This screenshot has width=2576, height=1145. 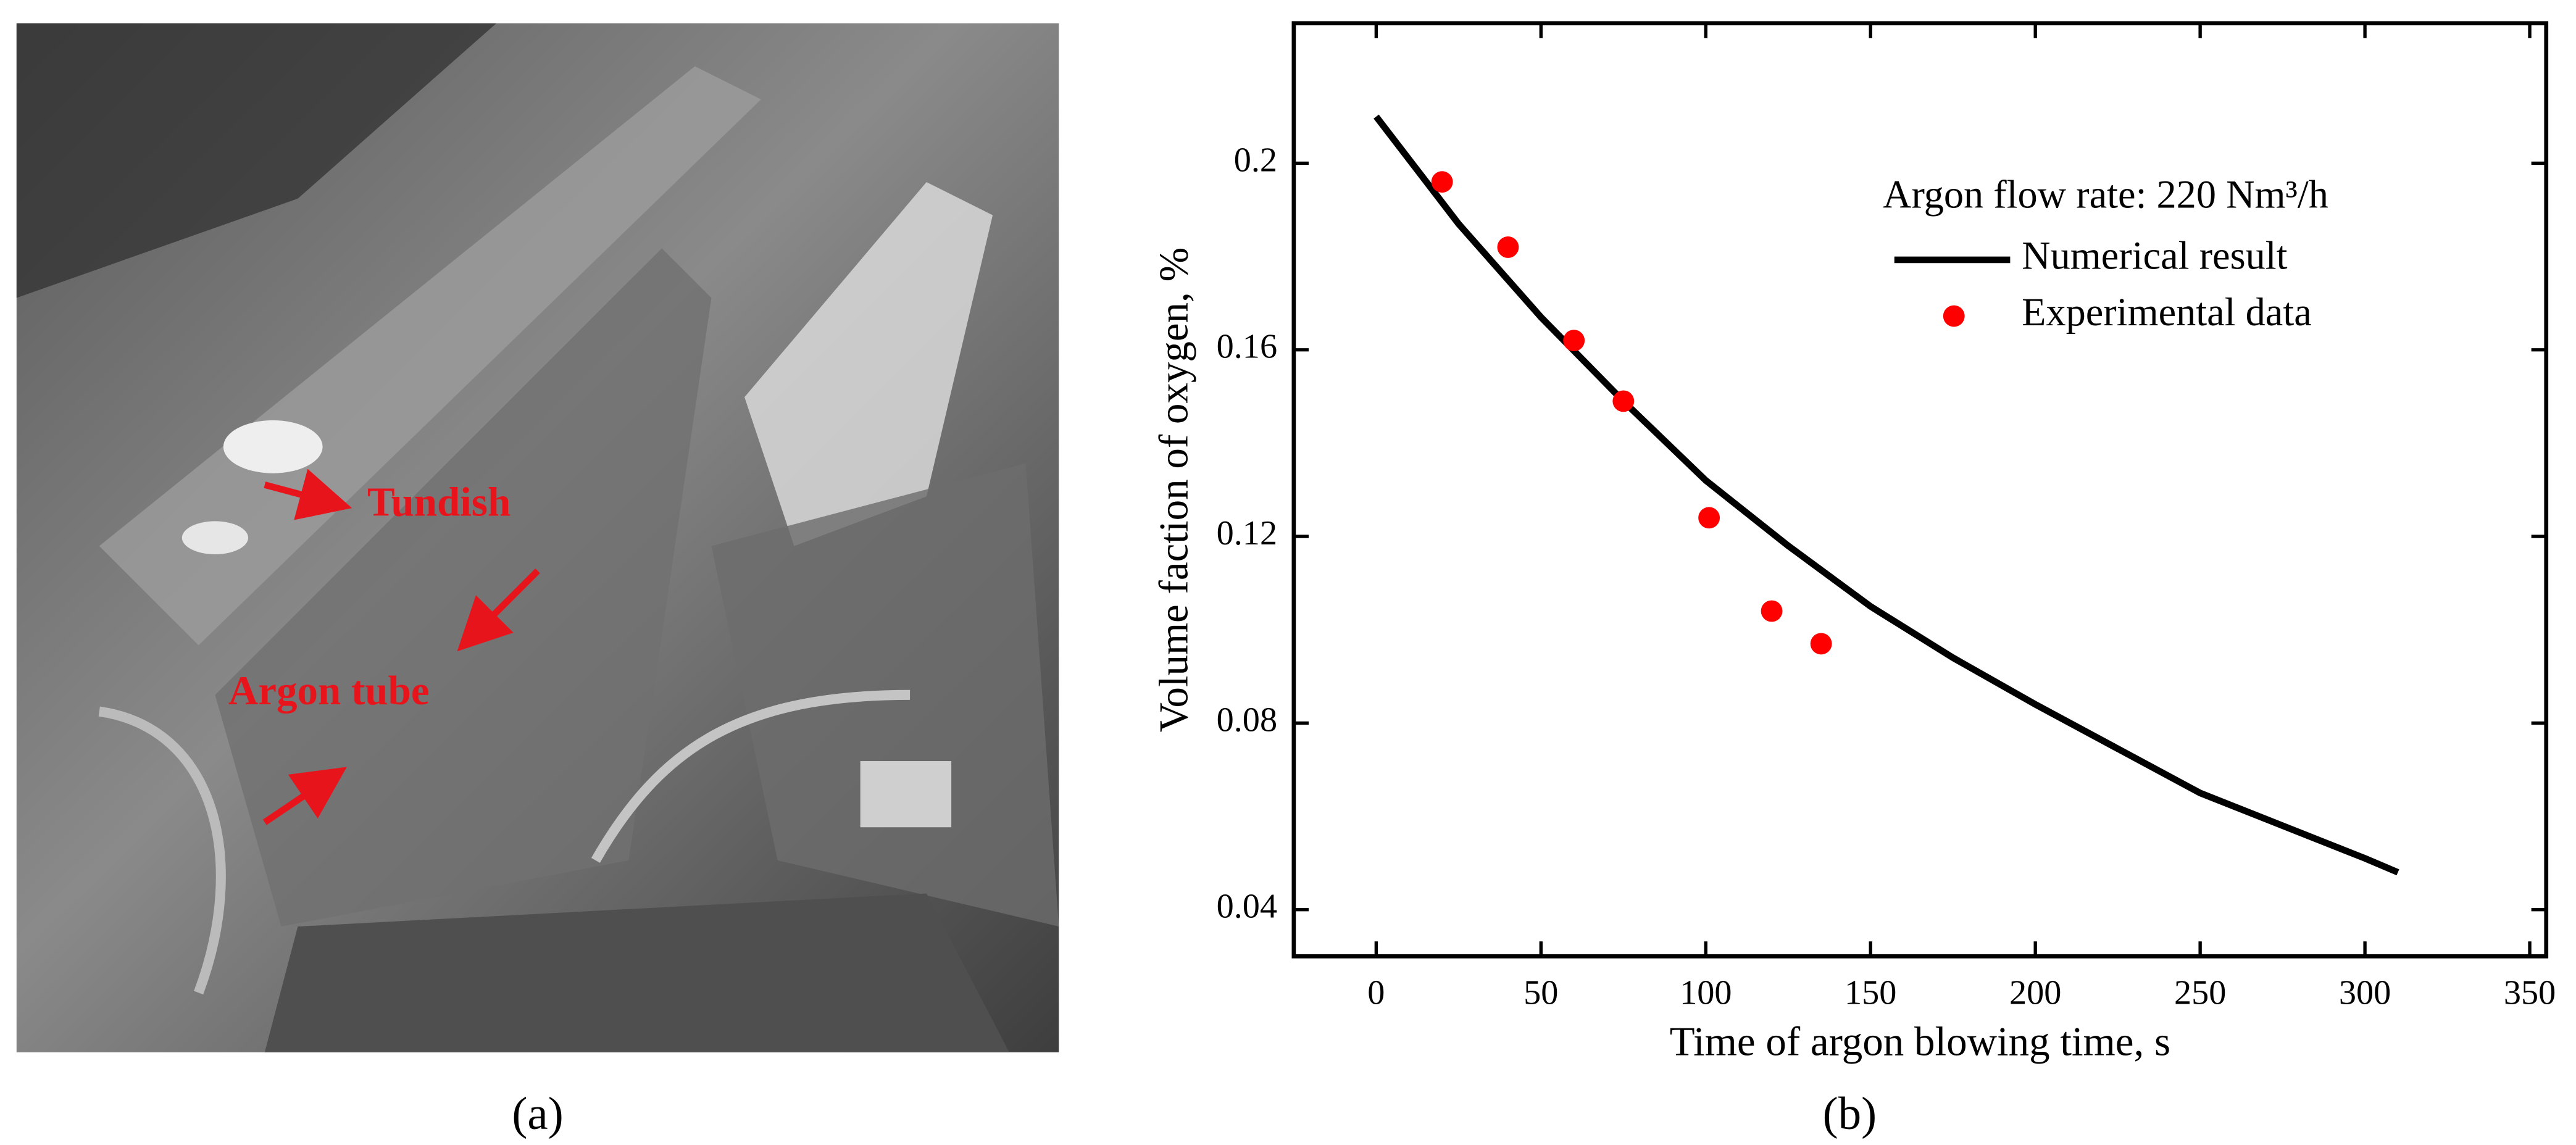 What do you see at coordinates (1850, 1113) in the screenshot?
I see `caption: (b)` at bounding box center [1850, 1113].